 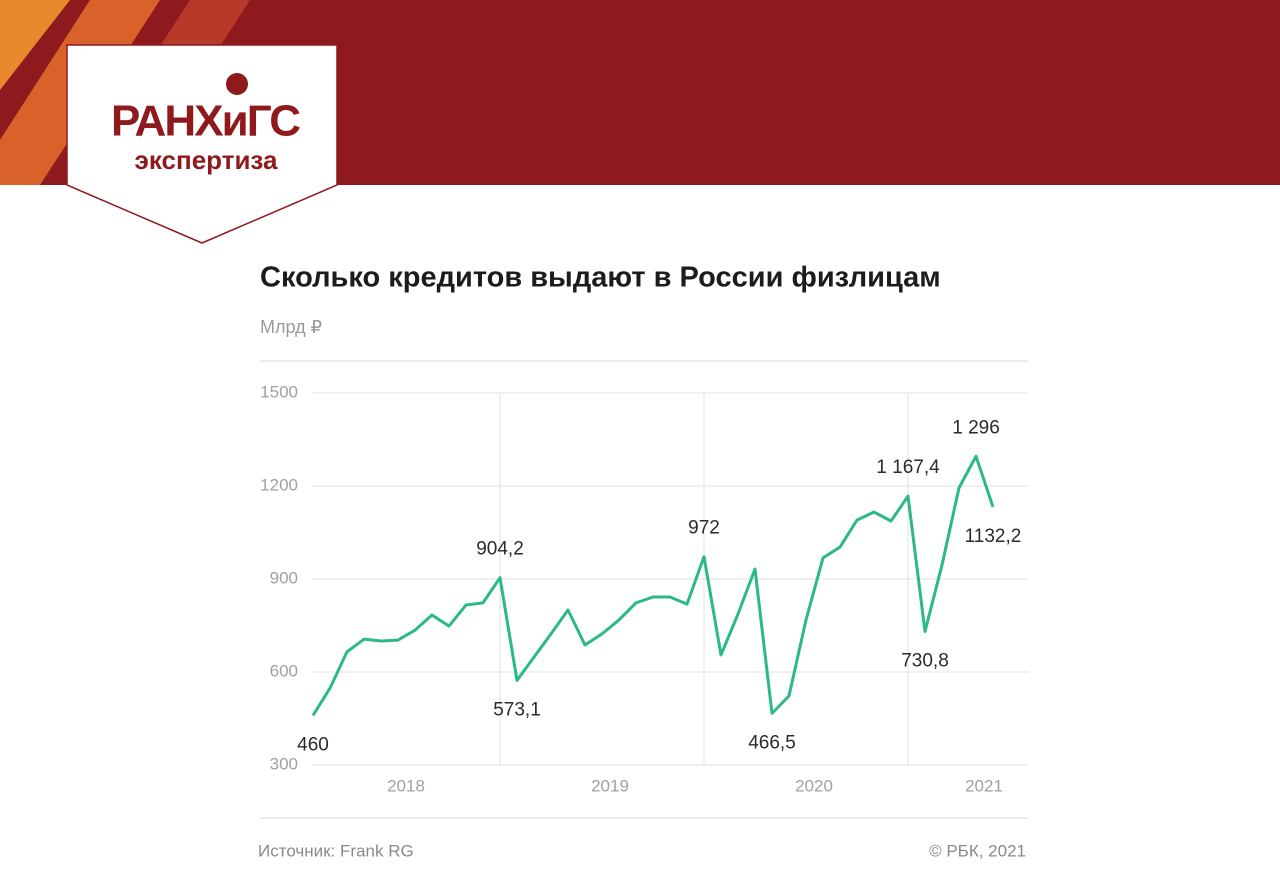 I want to click on x-tick-label: 2021, so click(x=984, y=785).